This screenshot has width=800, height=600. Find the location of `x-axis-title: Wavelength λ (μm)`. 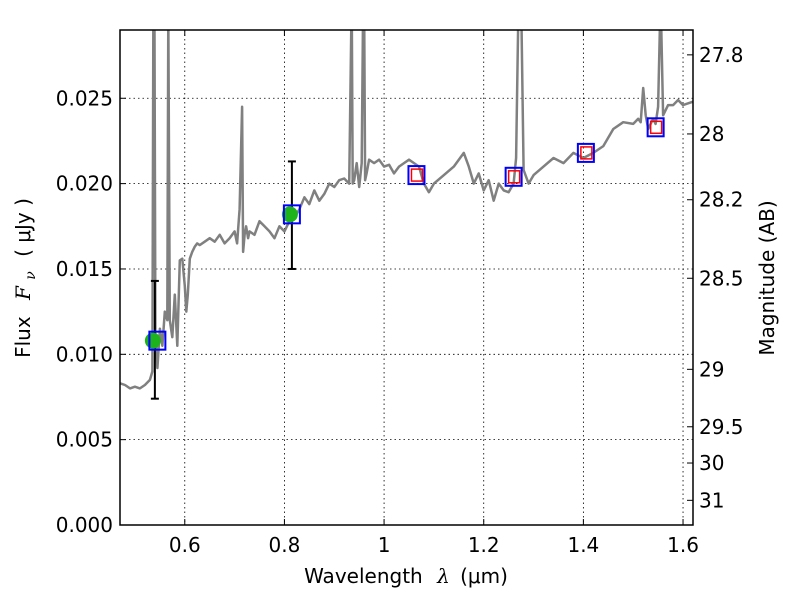

x-axis-title: Wavelength λ (μm) is located at coordinates (406, 576).